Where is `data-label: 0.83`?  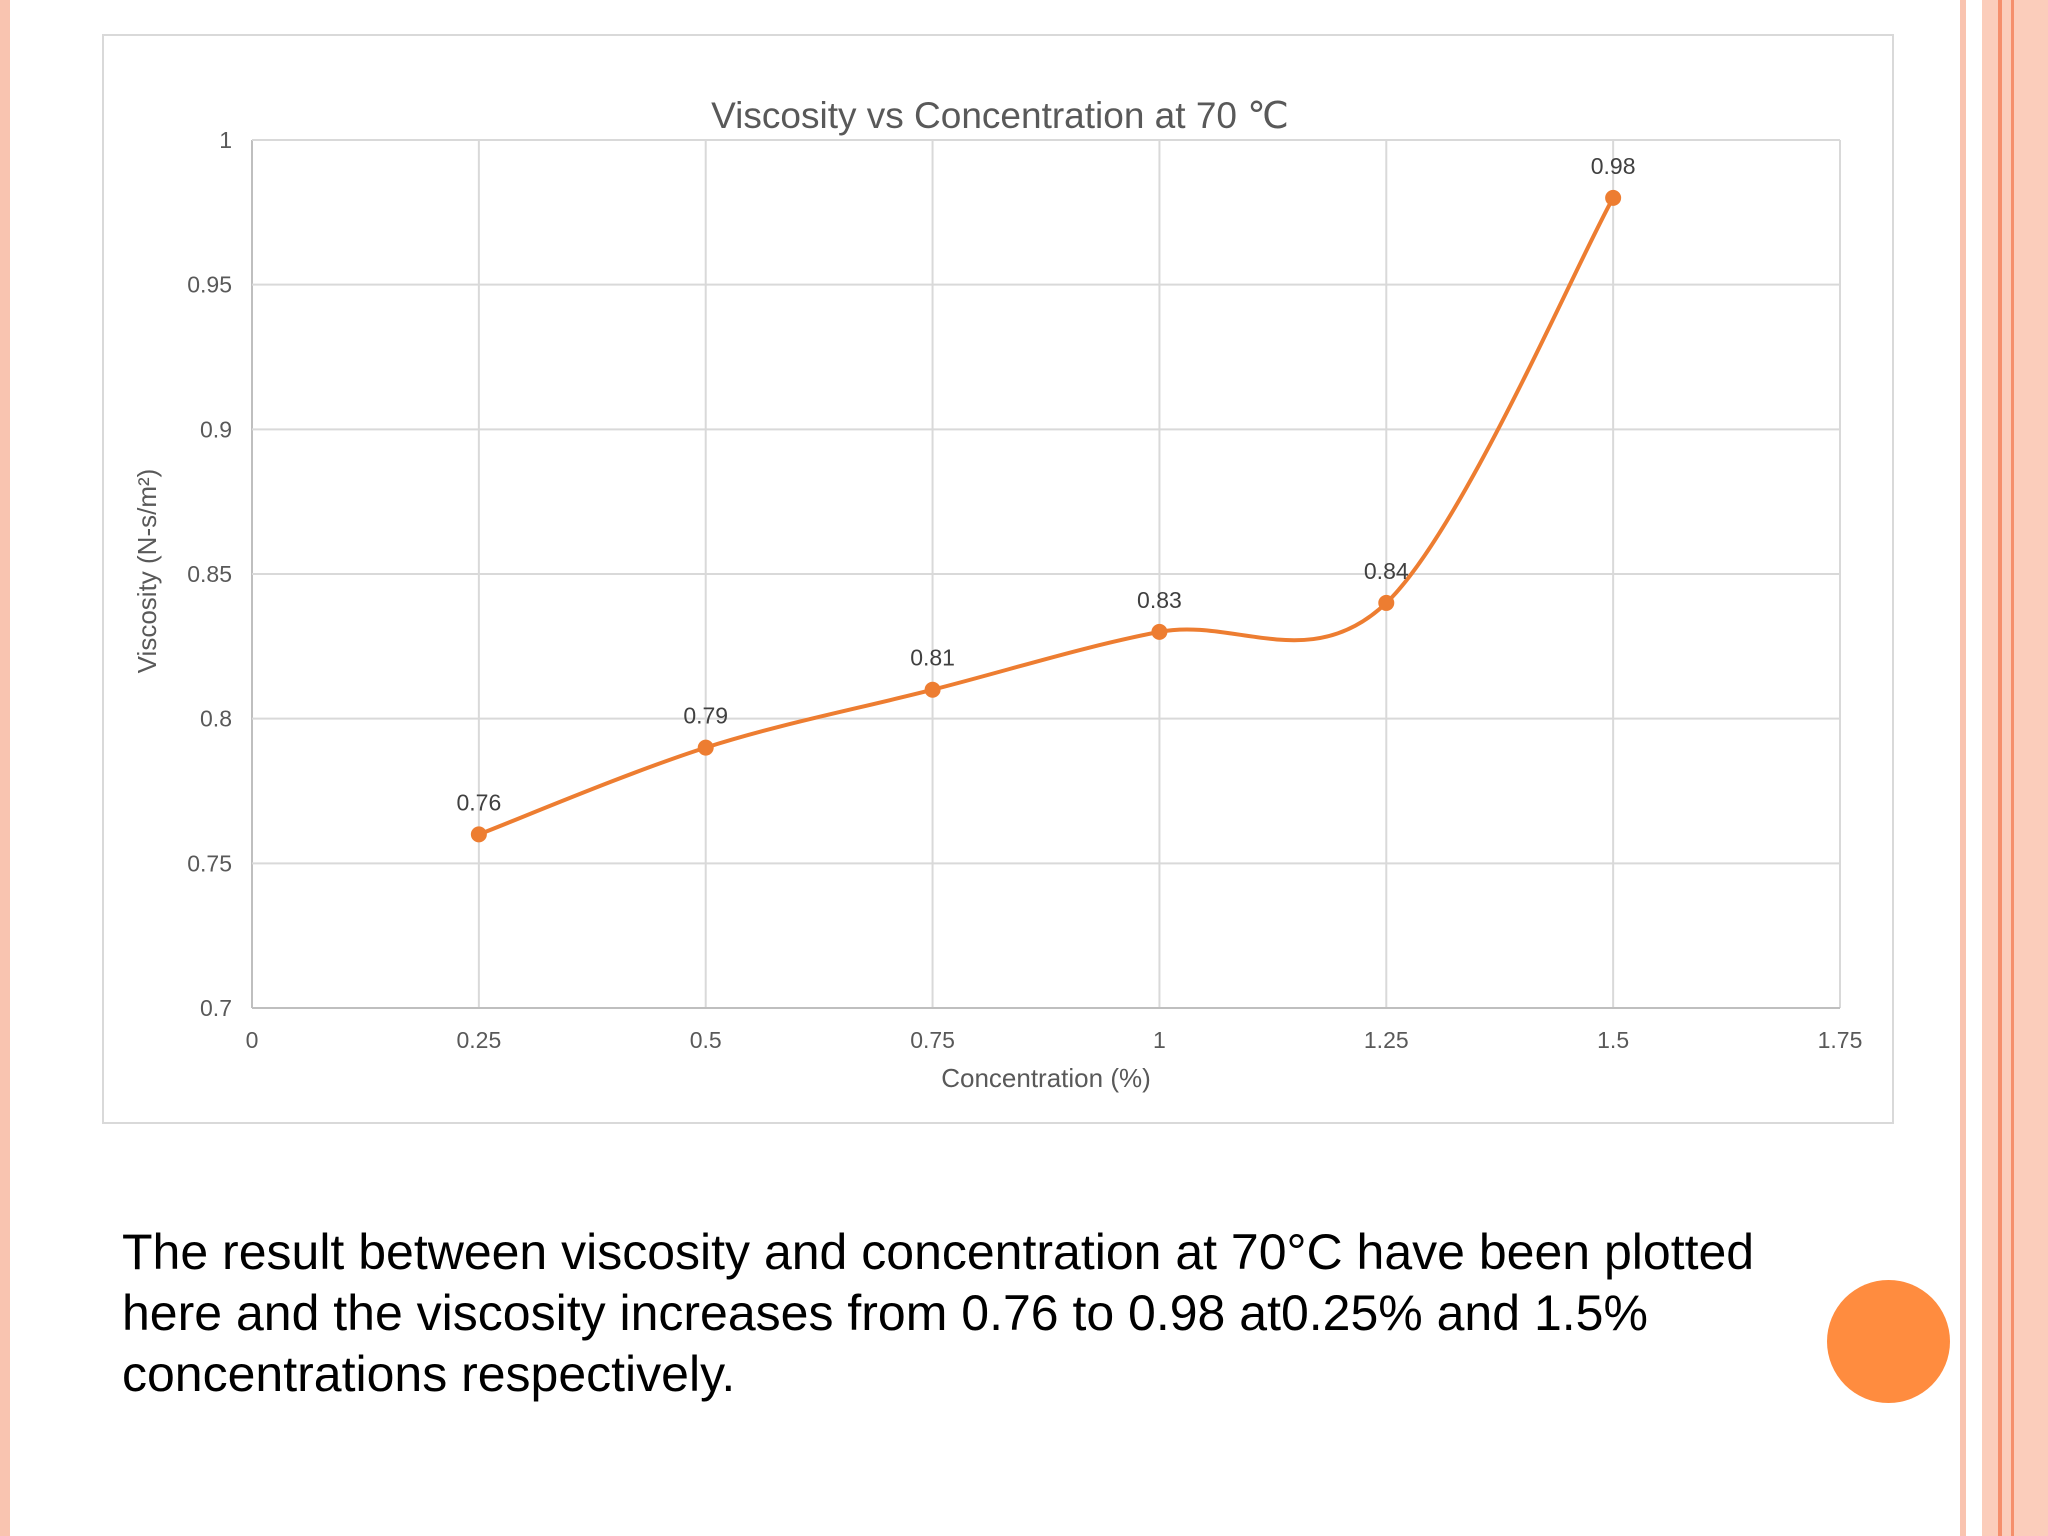
data-label: 0.83 is located at coordinates (1159, 600).